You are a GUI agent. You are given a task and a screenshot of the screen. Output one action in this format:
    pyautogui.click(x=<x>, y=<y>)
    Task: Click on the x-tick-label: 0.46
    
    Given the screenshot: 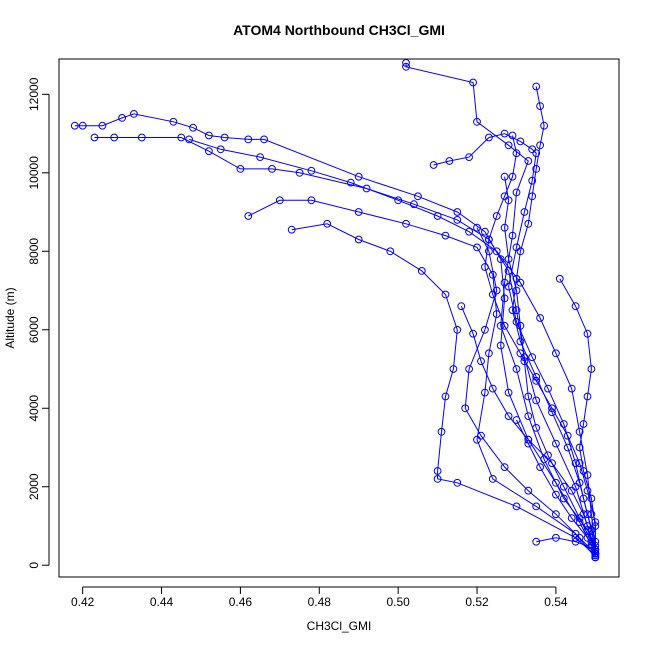 What is the action you would take?
    pyautogui.click(x=241, y=602)
    